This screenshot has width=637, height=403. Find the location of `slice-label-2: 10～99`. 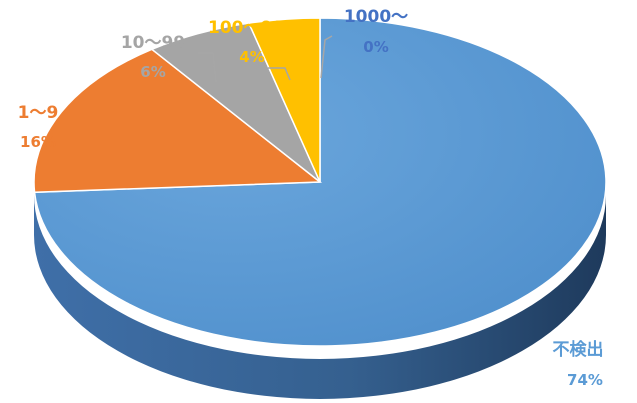

slice-label-2: 10～99 is located at coordinates (153, 43).